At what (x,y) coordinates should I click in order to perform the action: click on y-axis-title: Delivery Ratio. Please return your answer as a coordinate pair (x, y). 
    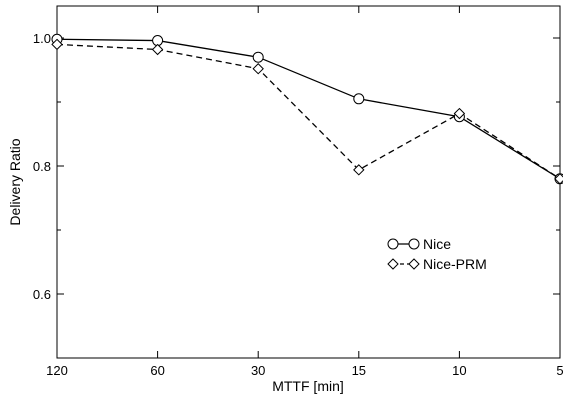
    Looking at the image, I should click on (15, 181).